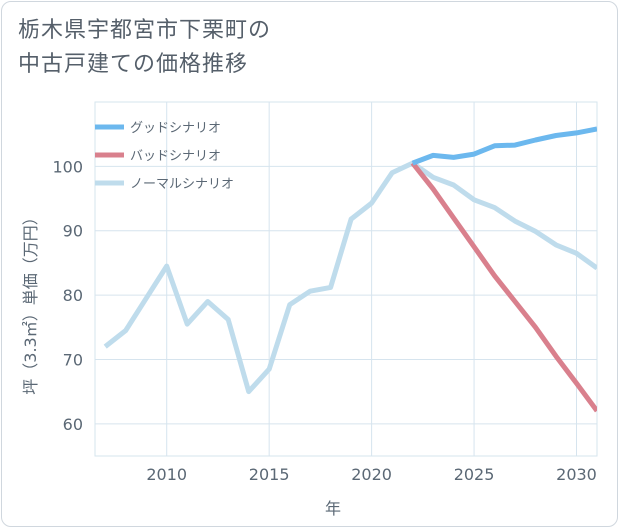 This screenshot has width=621, height=530. What do you see at coordinates (73, 424) in the screenshot?
I see `y-tick-label: 60` at bounding box center [73, 424].